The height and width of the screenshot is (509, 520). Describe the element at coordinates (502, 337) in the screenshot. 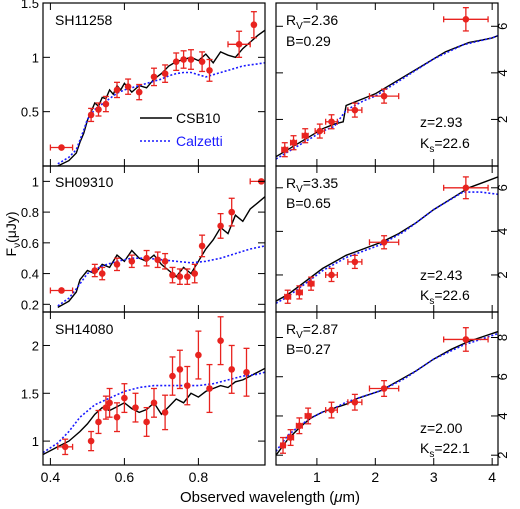

I see `y-tick-label: 8` at that location.